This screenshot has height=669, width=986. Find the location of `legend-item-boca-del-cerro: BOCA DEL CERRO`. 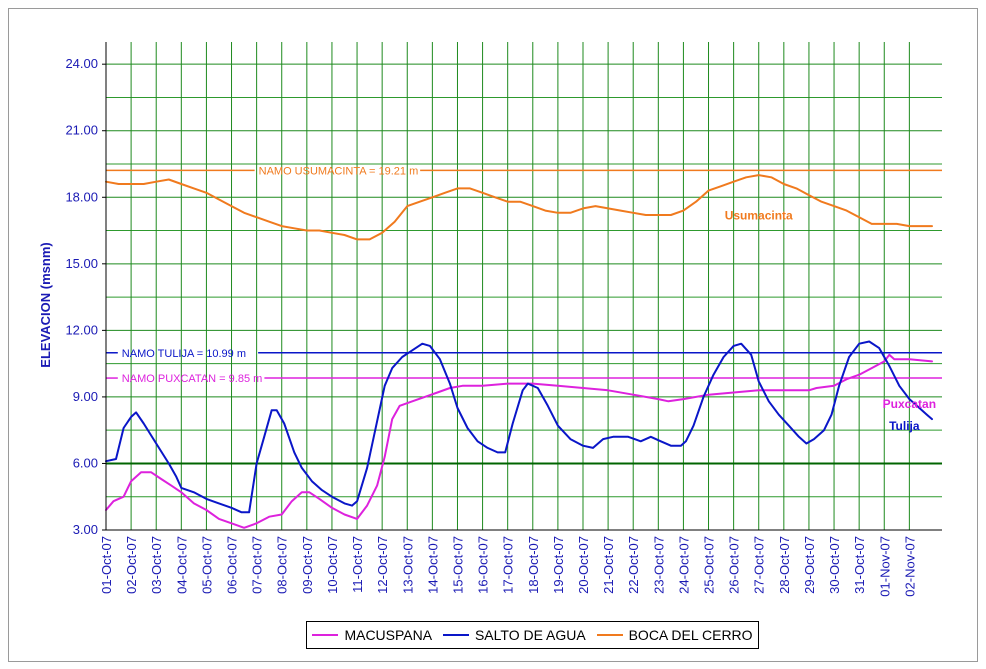

legend-item-boca-del-cerro: BOCA DEL CERRO is located at coordinates (674, 635).